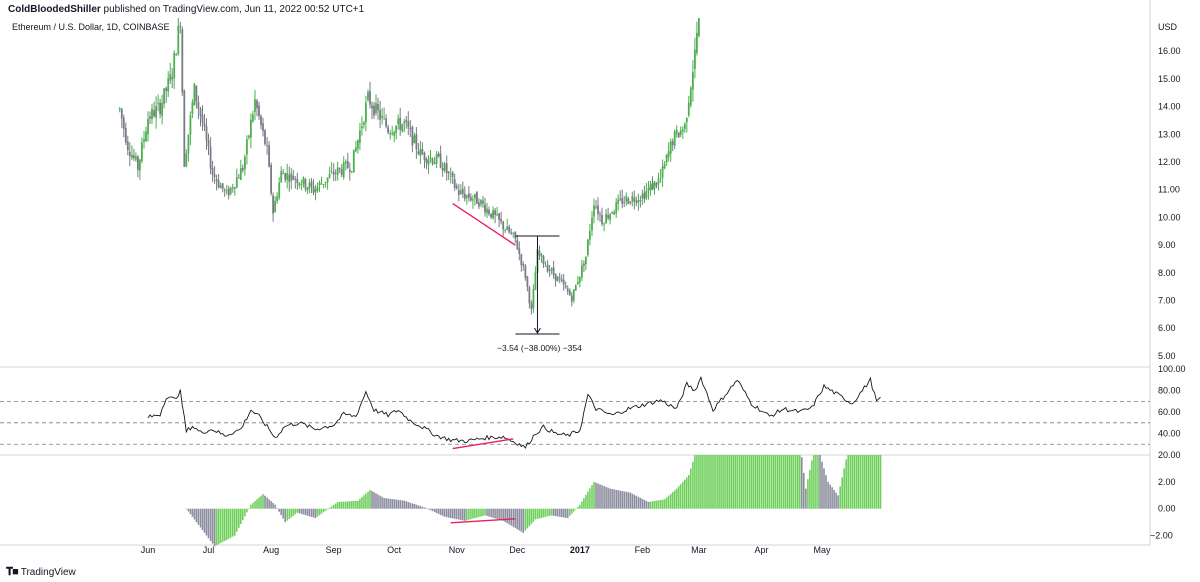 Image resolution: width=1200 pixels, height=582 pixels. What do you see at coordinates (1172, 369) in the screenshot?
I see `rsi-tick-label: 100.00` at bounding box center [1172, 369].